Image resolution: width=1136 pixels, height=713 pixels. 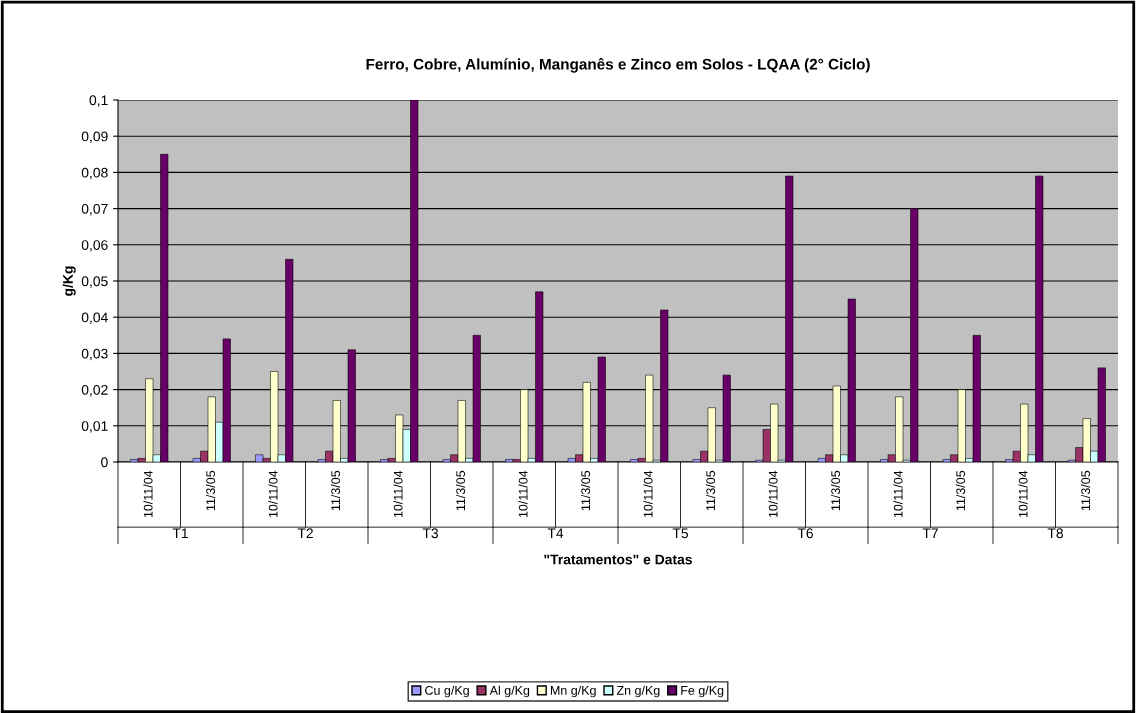 What do you see at coordinates (618, 559) in the screenshot?
I see `x-axis-title: "Tratamentos" e Datas` at bounding box center [618, 559].